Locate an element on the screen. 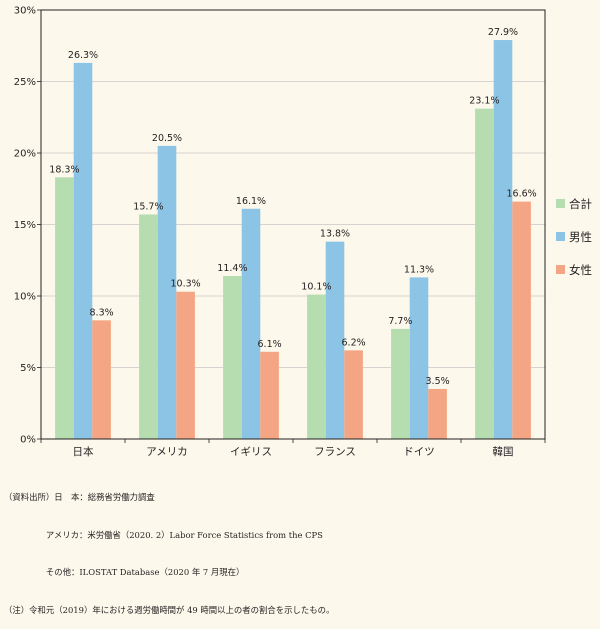  data-label: 15.7% is located at coordinates (148, 206).